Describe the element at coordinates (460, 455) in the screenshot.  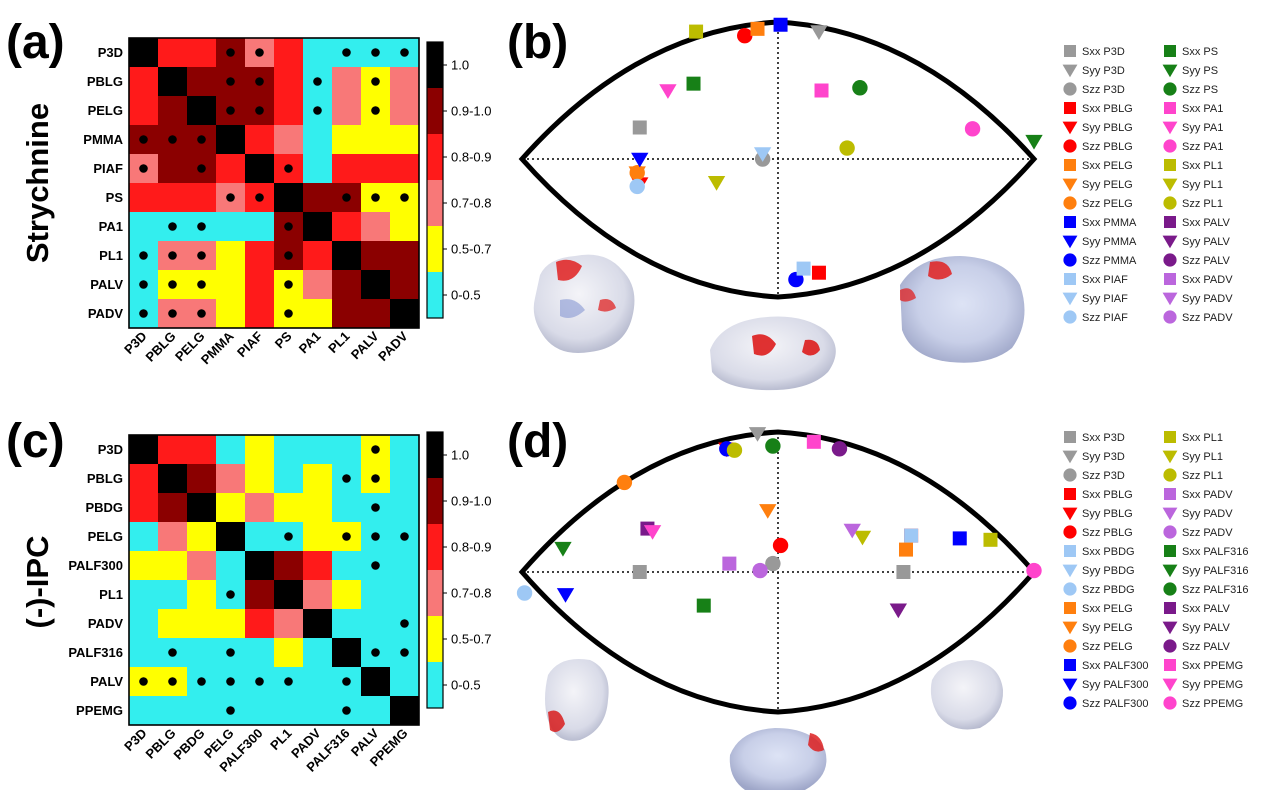
I see `colorbar-label: 1.0` at that location.